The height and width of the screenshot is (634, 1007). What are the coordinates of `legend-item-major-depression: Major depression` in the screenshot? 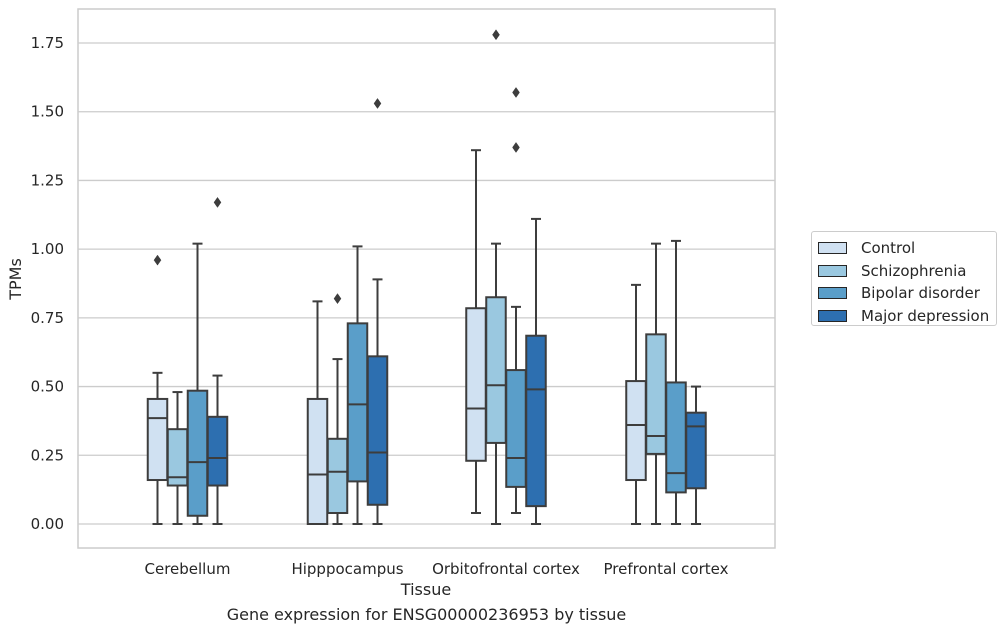 It's located at (907, 316).